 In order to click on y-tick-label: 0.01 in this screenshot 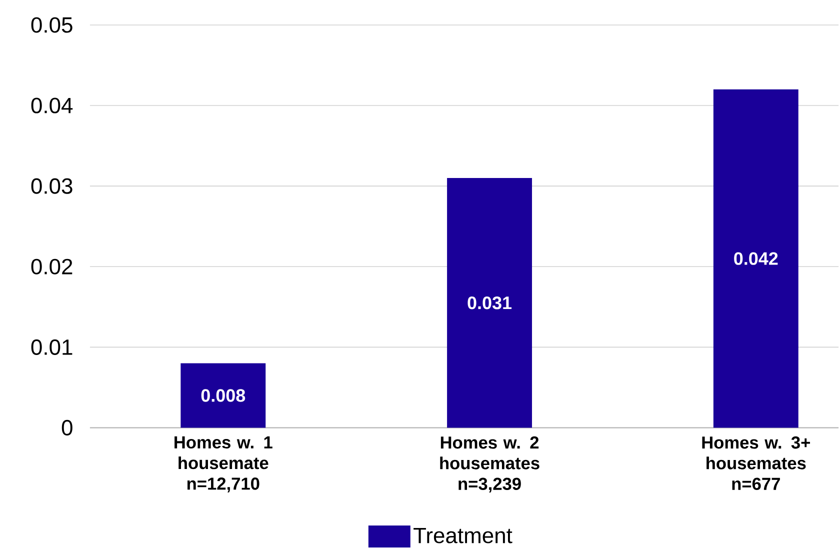, I will do `click(51, 348)`.